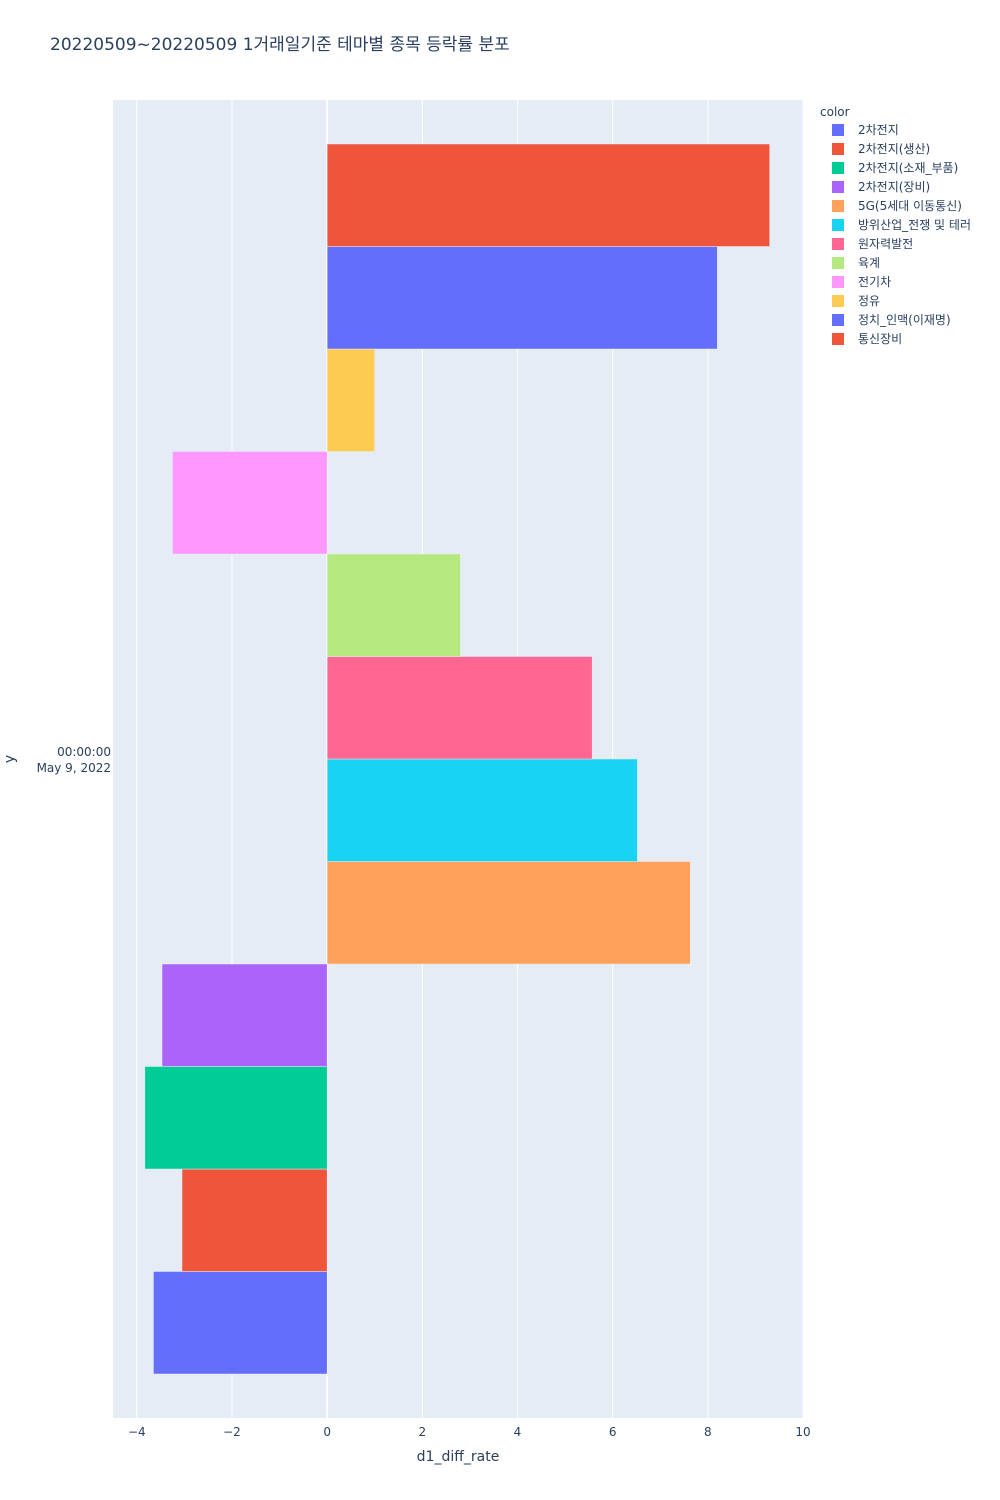 The height and width of the screenshot is (1500, 1000). What do you see at coordinates (908, 168) in the screenshot?
I see `legend-label-2: 2차전지(소재_부품)` at bounding box center [908, 168].